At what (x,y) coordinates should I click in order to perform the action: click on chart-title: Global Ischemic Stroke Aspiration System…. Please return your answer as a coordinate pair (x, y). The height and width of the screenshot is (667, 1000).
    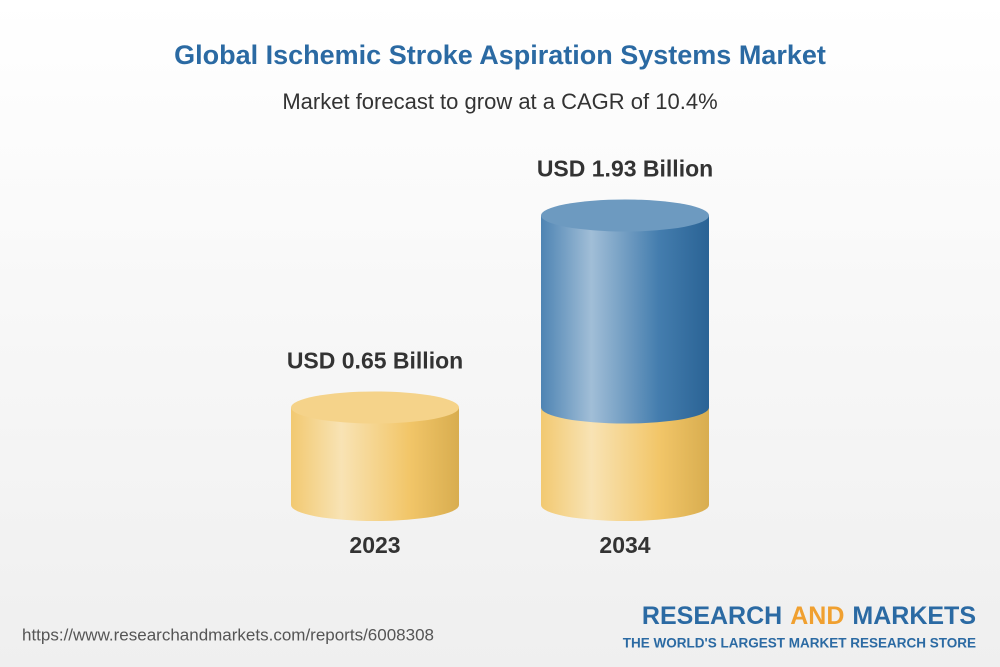
    Looking at the image, I should click on (500, 55).